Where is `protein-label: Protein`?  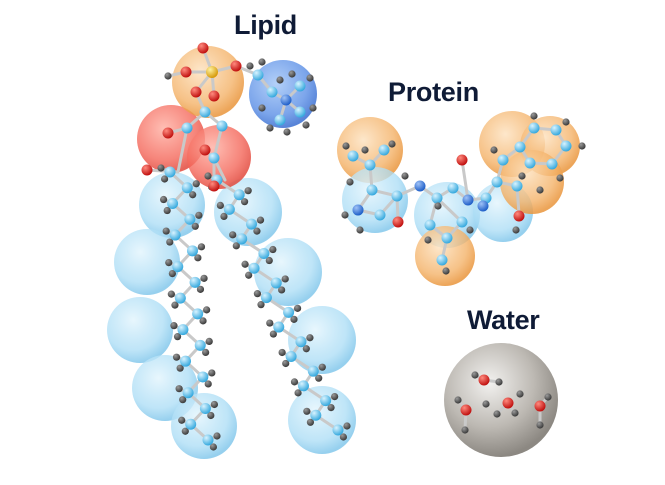
protein-label: Protein is located at coordinates (433, 92).